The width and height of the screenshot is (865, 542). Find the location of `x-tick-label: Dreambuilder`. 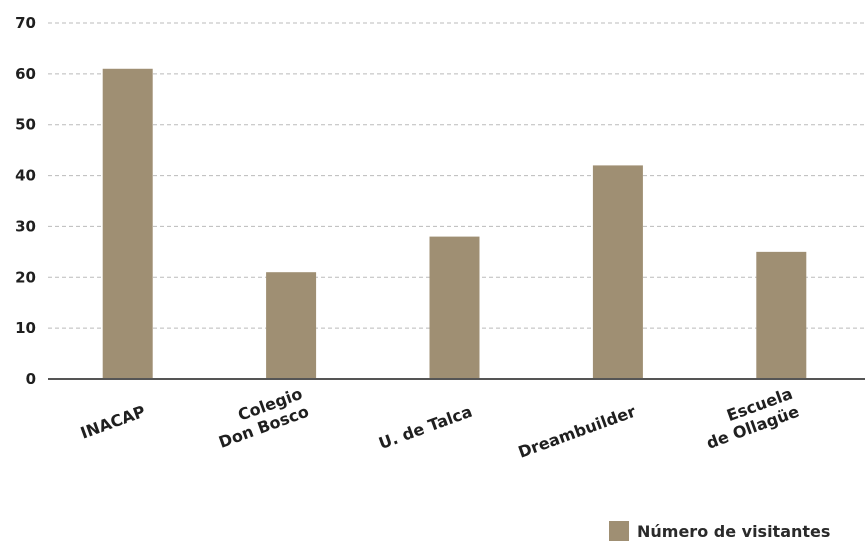

x-tick-label: Dreambuilder is located at coordinates (577, 432).